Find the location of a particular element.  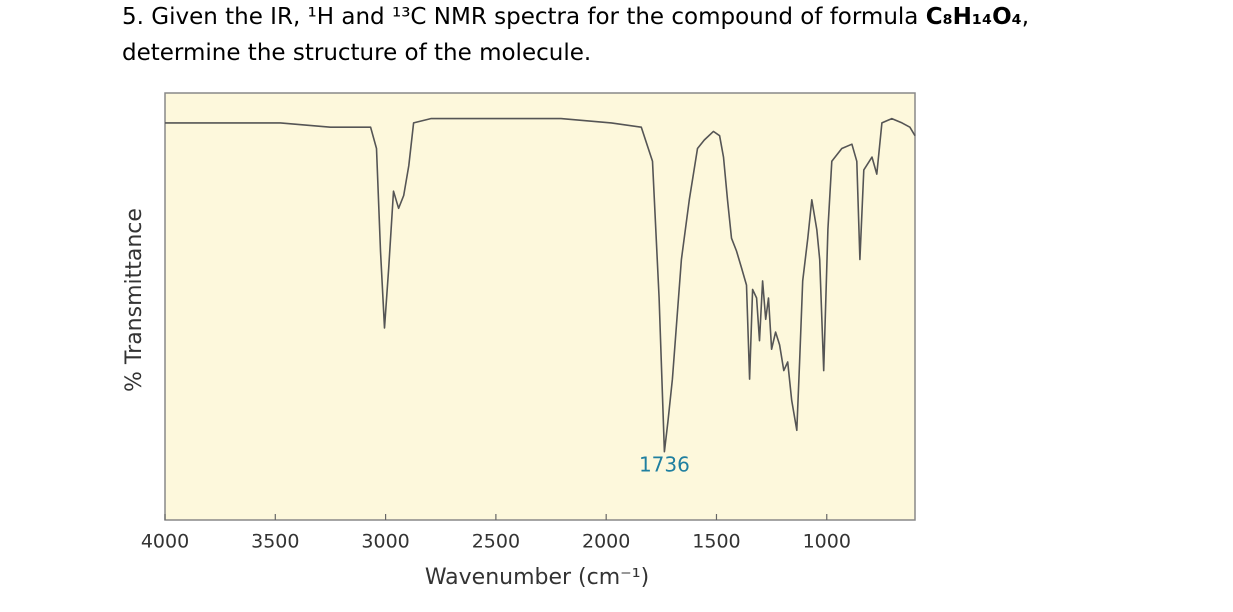

question-tail: , is located at coordinates (1025, 17).